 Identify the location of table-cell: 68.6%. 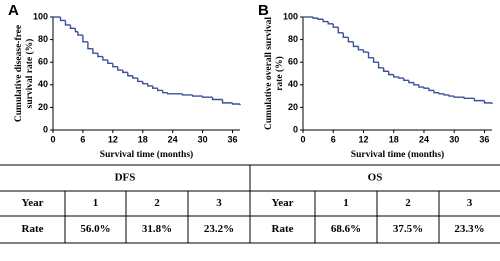
(346, 229).